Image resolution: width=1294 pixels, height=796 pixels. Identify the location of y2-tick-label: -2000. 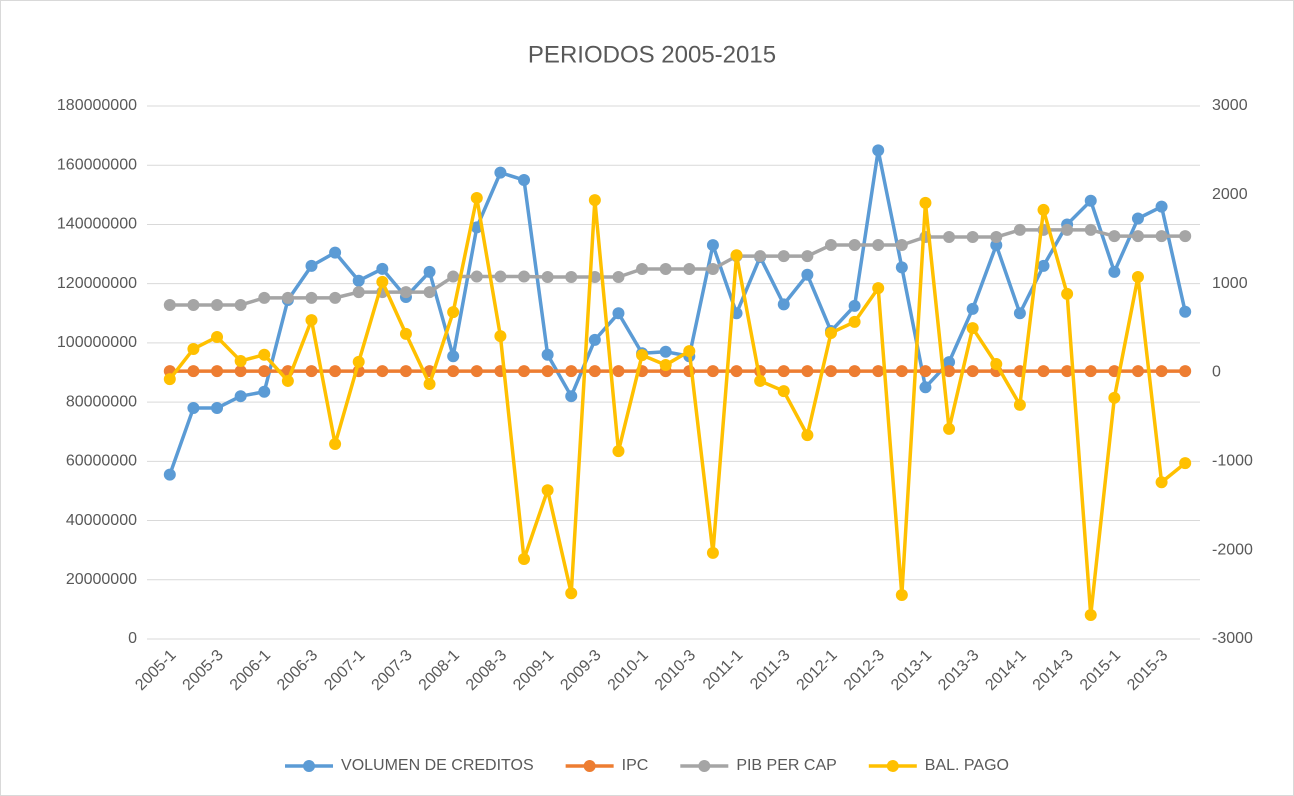
(1232, 549).